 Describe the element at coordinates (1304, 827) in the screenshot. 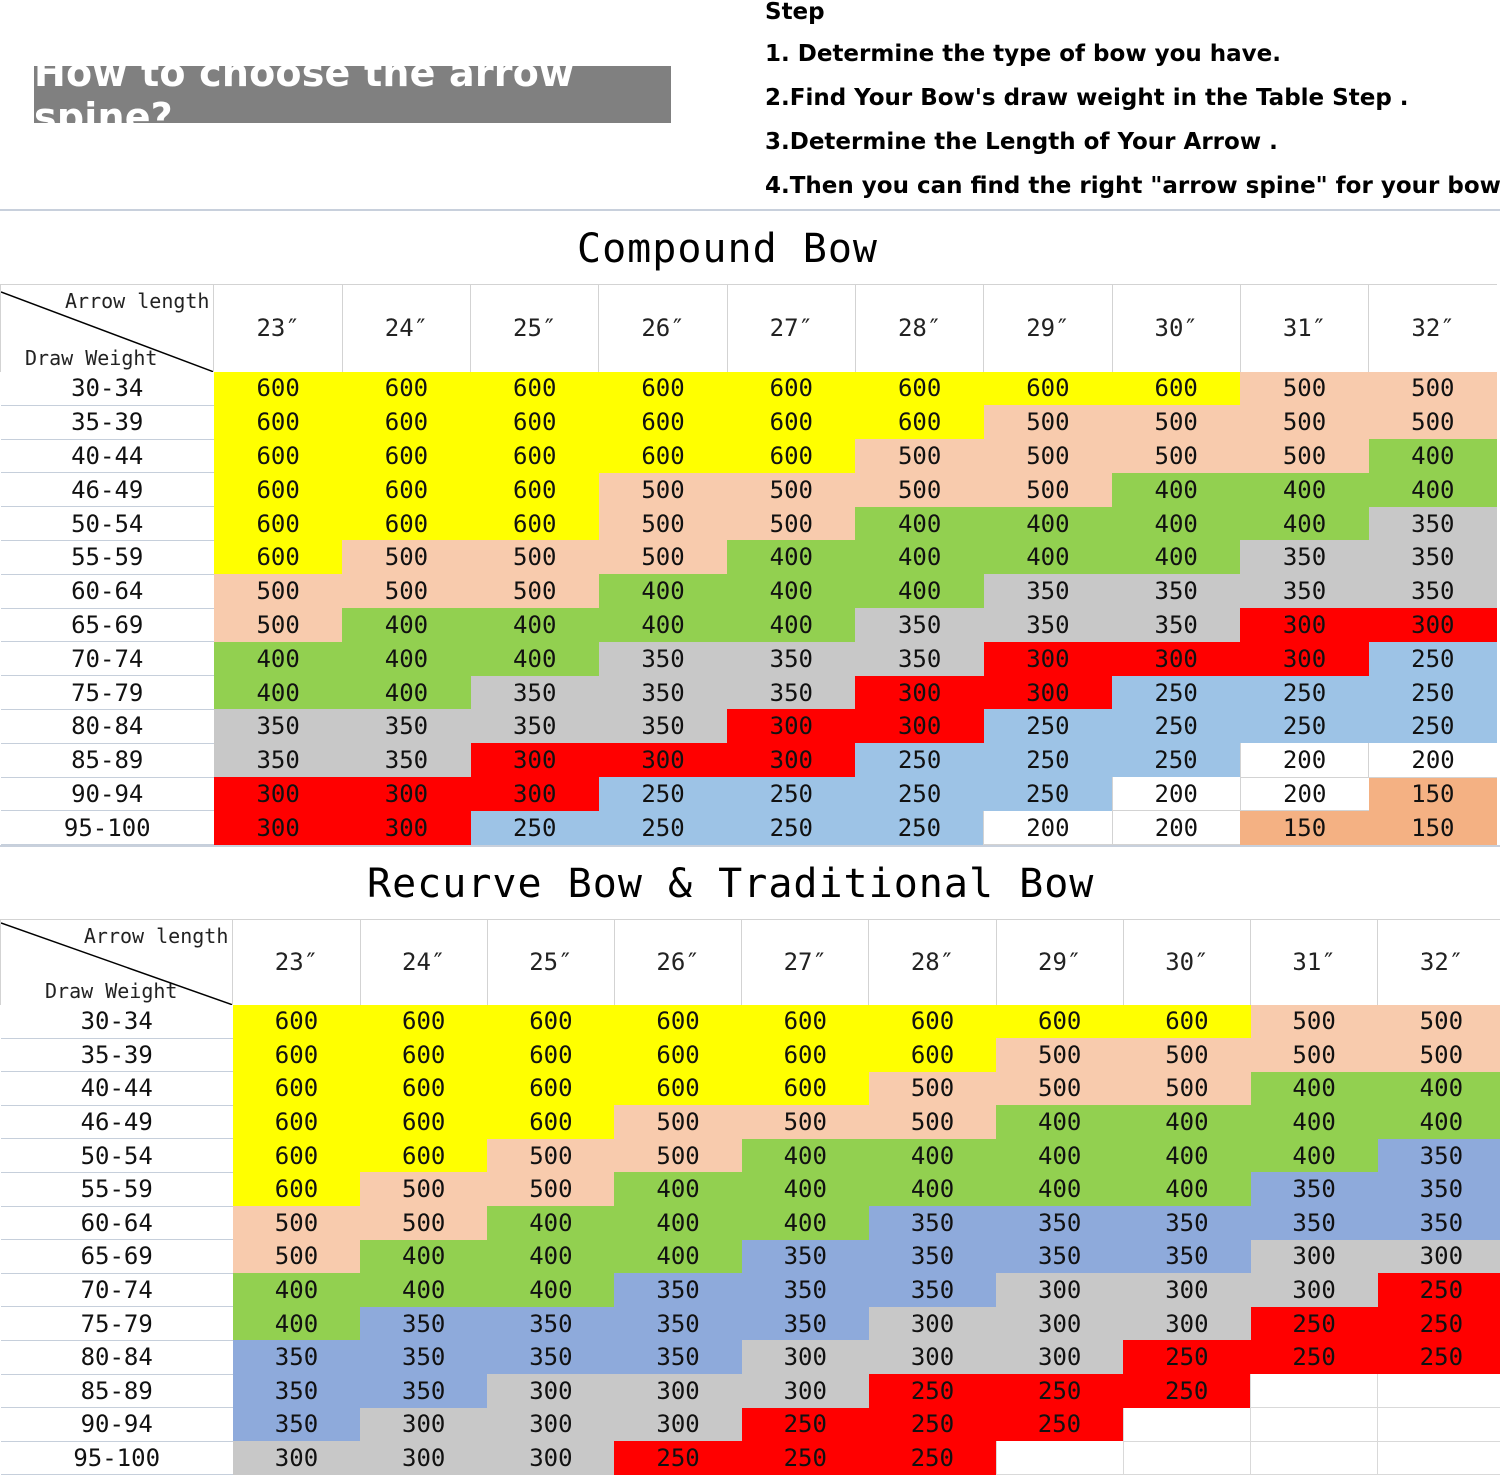

I see `spine-value-cell: 150` at that location.